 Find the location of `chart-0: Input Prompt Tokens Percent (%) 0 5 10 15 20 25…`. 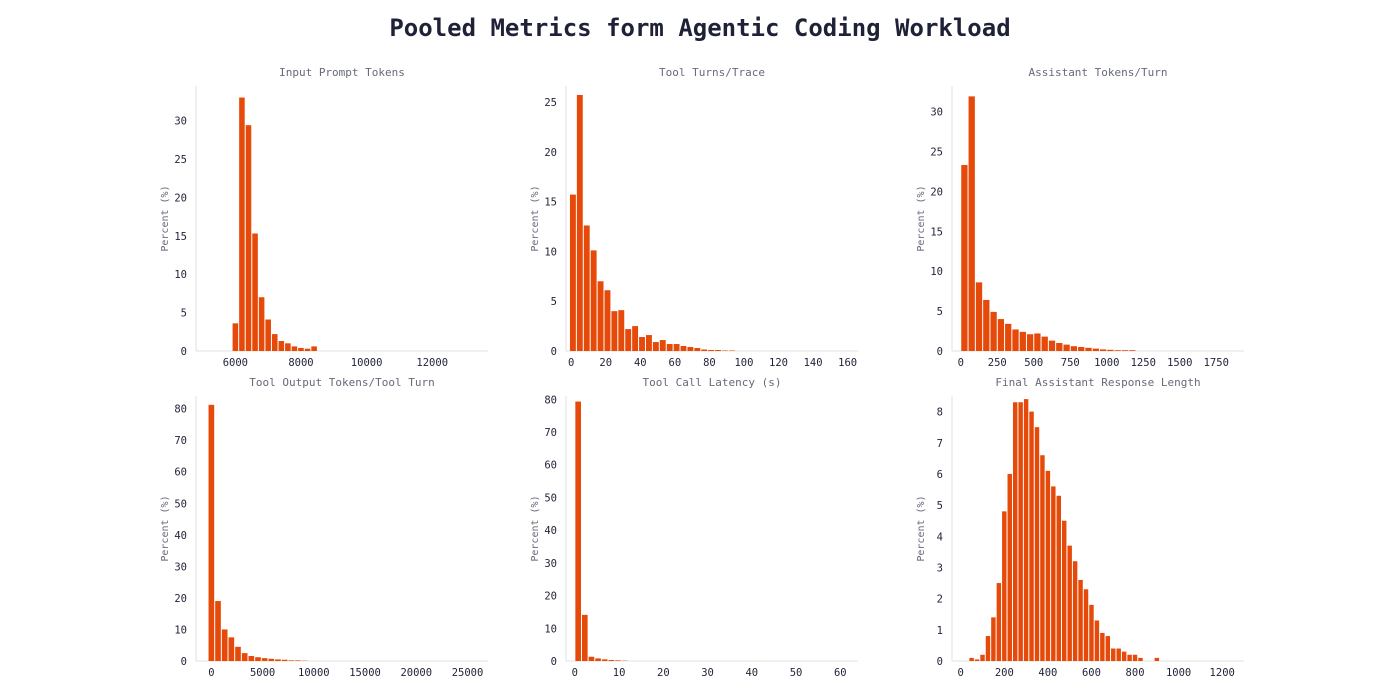

chart-0: Input Prompt Tokens Percent (%) 0 5 10 15 20 25… is located at coordinates (324, 217).